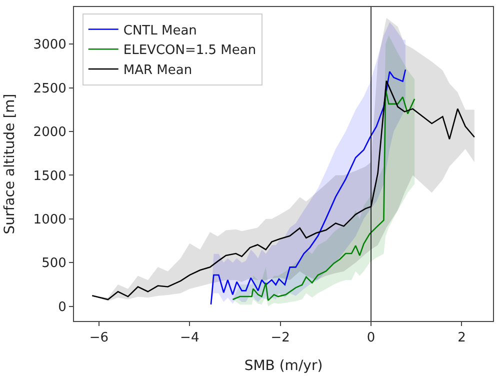  I want to click on legend-label: MAR Mean, so click(157, 70).